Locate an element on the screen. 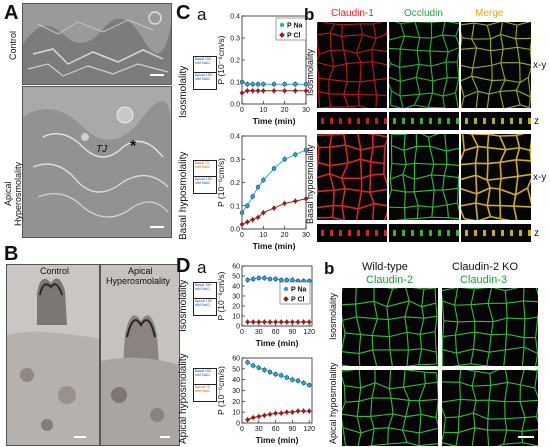 The image size is (550, 447). y-tick-label: 40 is located at coordinates (236, 287).